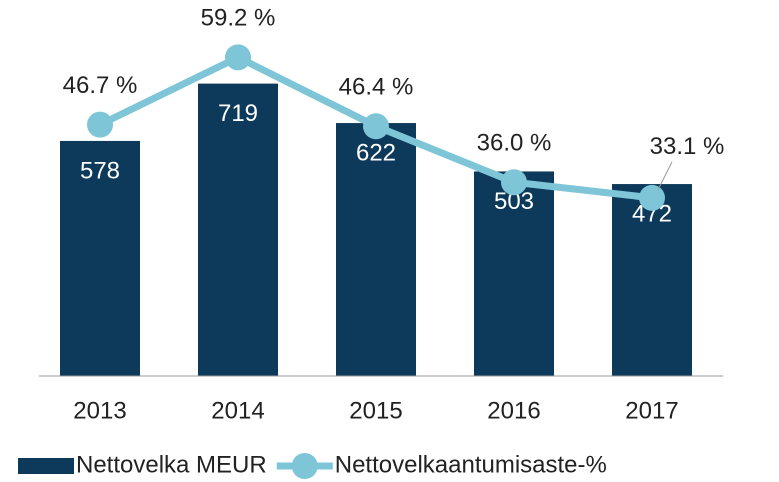  I want to click on x-tick-label: 2015, so click(375, 410).